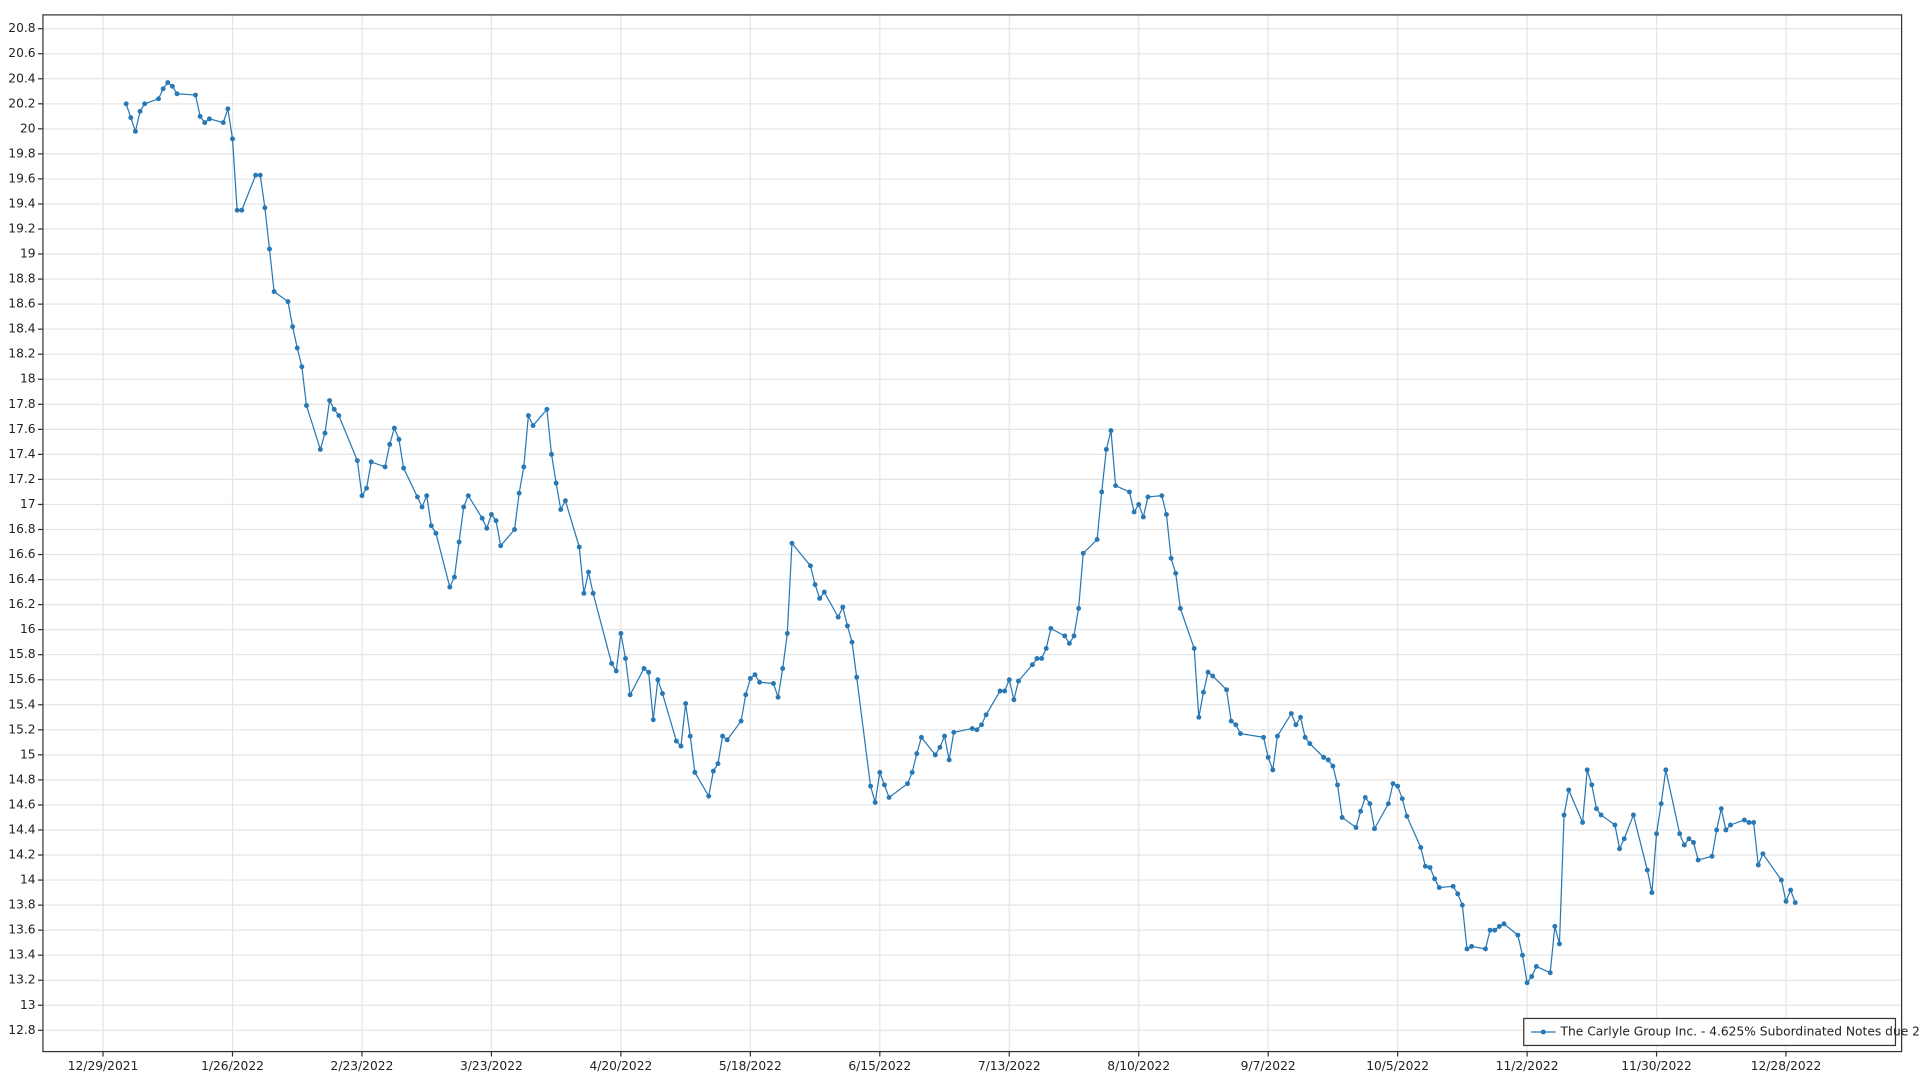  Describe the element at coordinates (21, 554) in the screenshot. I see `y-tick-label: 16.6` at that location.